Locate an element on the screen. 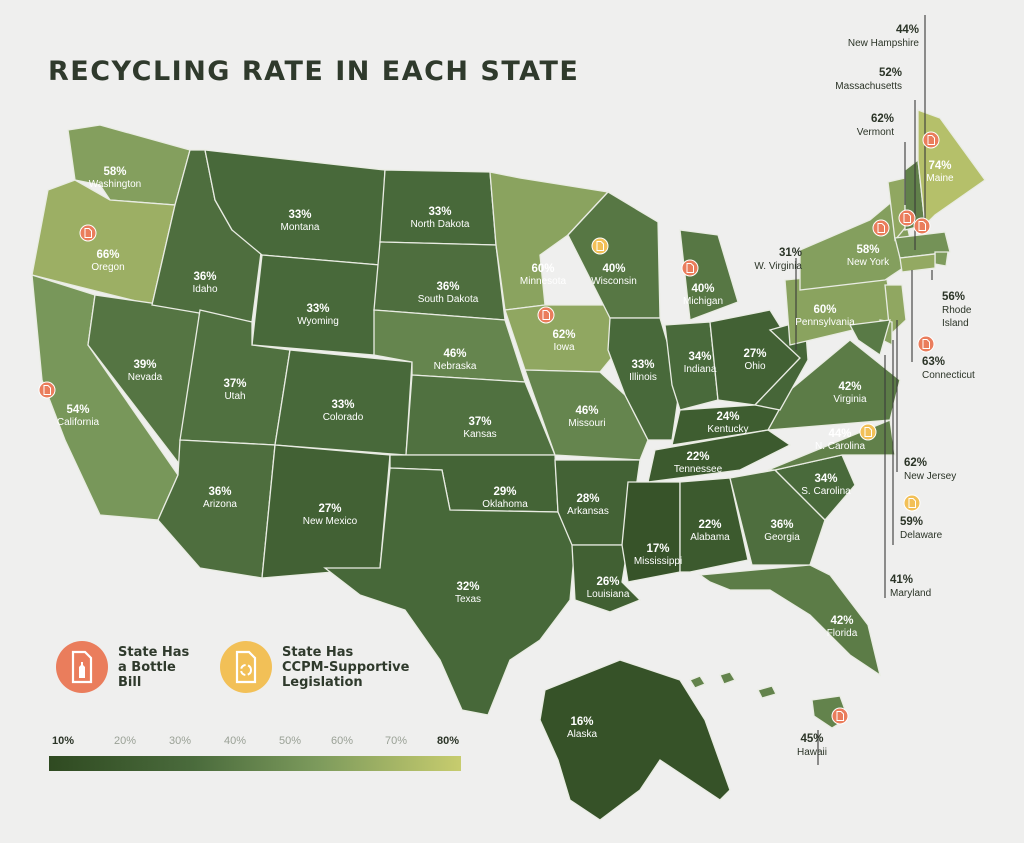  state-ky-name: Kentucky is located at coordinates (727, 429).